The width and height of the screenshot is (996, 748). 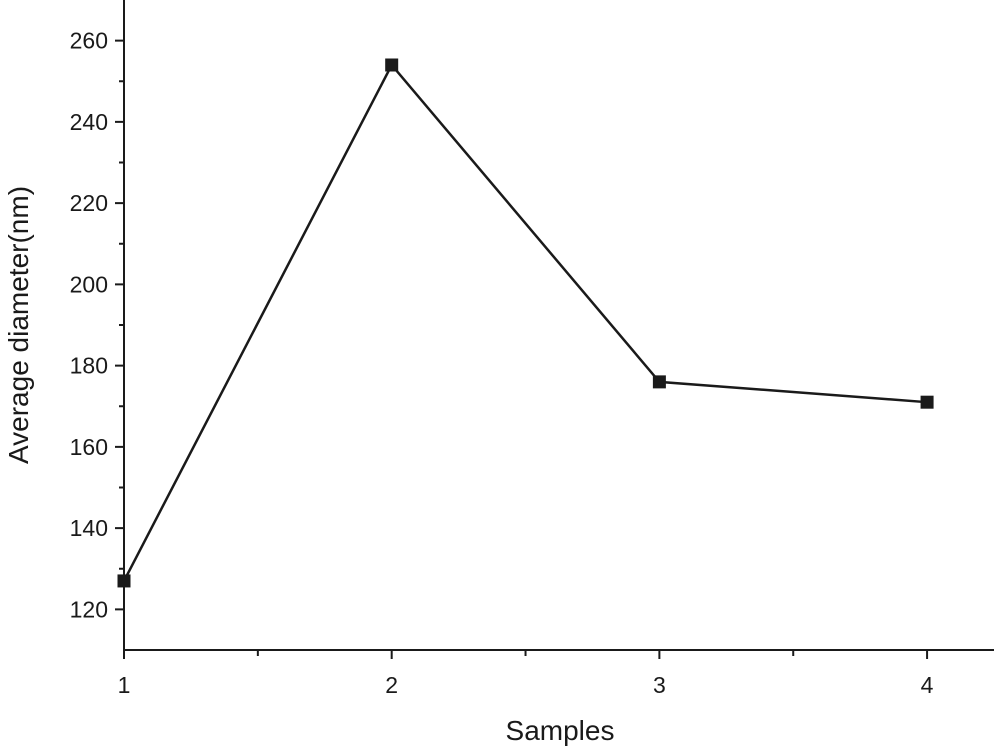 I want to click on y-tick-label: 220, so click(x=89, y=203).